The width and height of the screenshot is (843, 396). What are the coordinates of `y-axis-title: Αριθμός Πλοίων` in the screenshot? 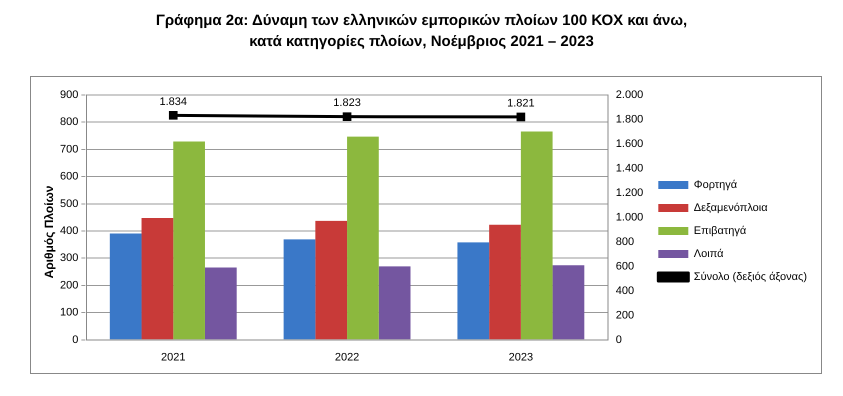 It's located at (49, 232).